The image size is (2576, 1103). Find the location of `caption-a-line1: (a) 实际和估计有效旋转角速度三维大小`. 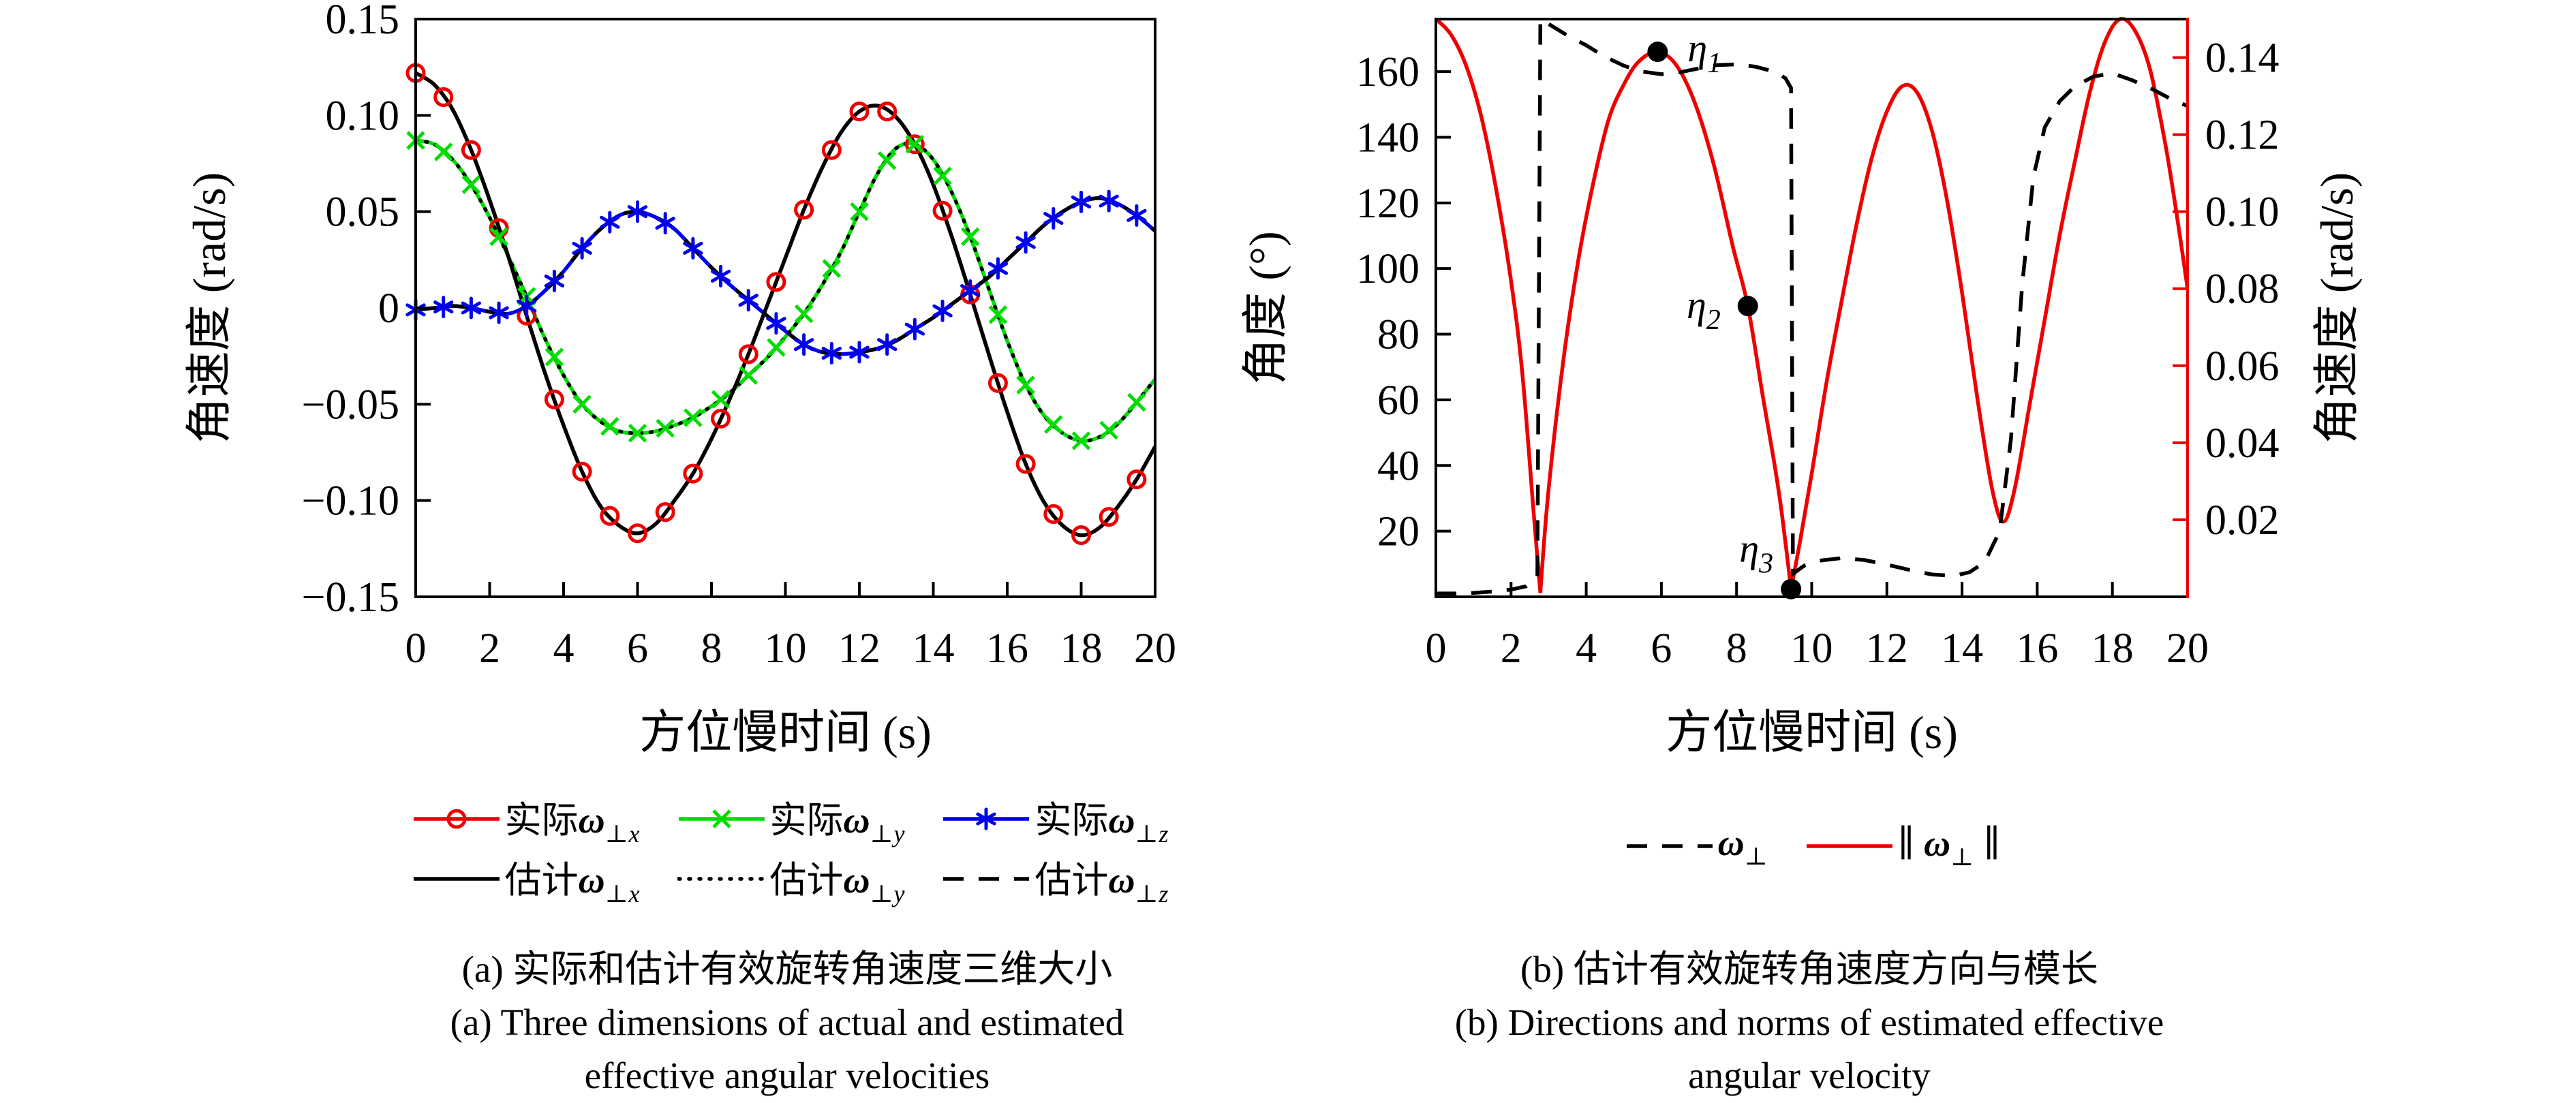

caption-a-line1: (a) 实际和估计有效旋转角速度三维大小 is located at coordinates (787, 969).